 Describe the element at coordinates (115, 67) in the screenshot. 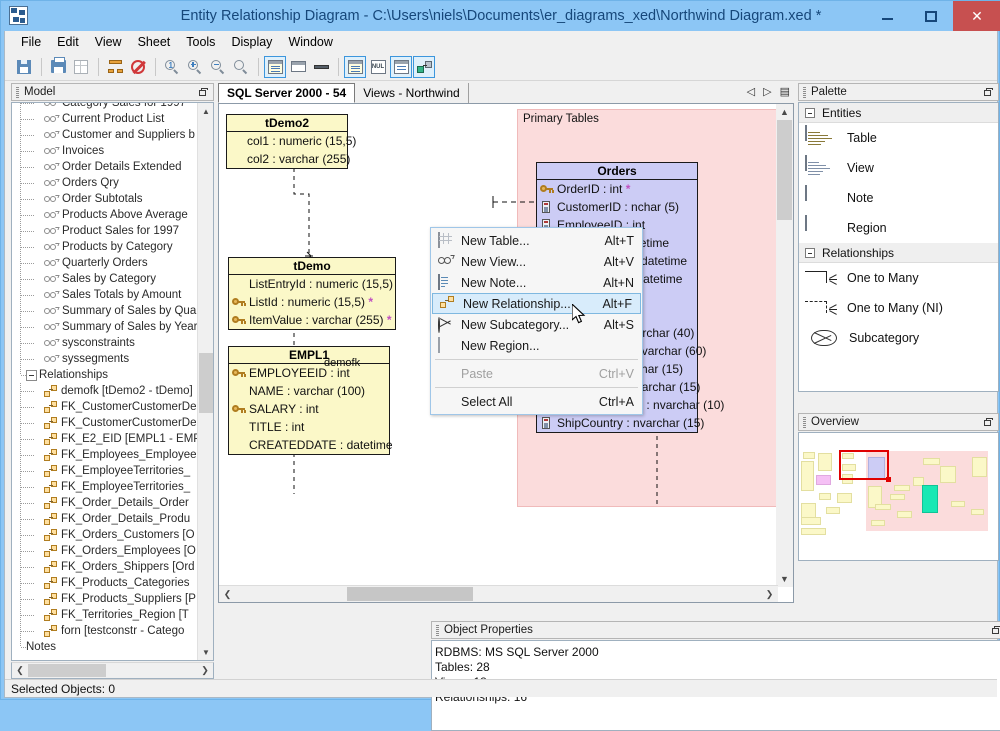

I see `auto-layout-button` at that location.